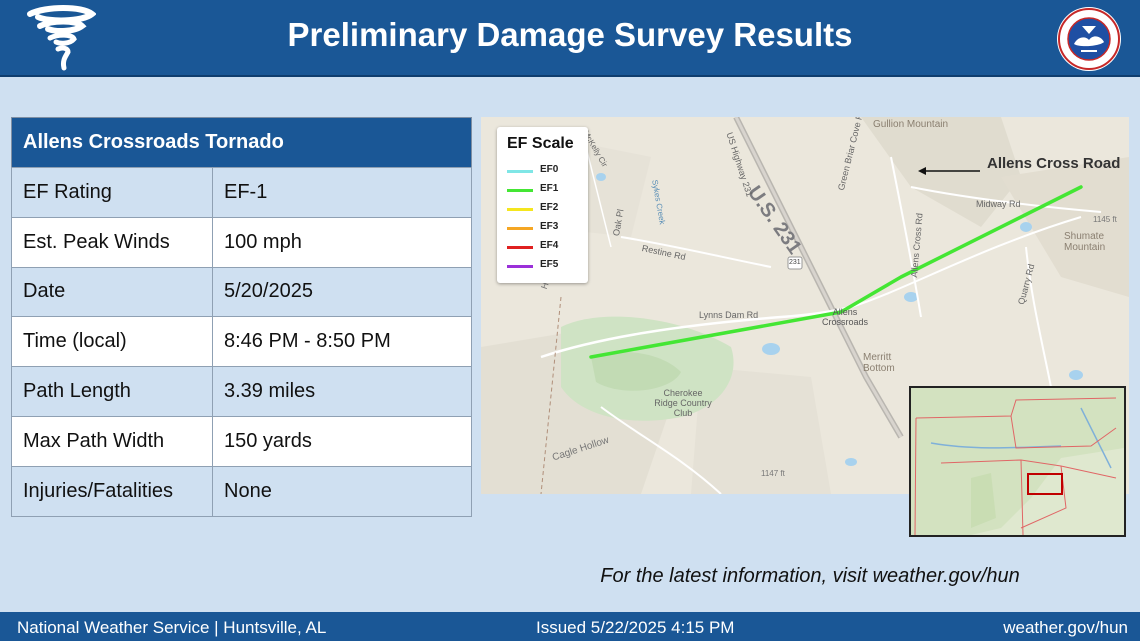 The width and height of the screenshot is (1140, 641). I want to click on row-value: 5/20/2025, so click(342, 292).